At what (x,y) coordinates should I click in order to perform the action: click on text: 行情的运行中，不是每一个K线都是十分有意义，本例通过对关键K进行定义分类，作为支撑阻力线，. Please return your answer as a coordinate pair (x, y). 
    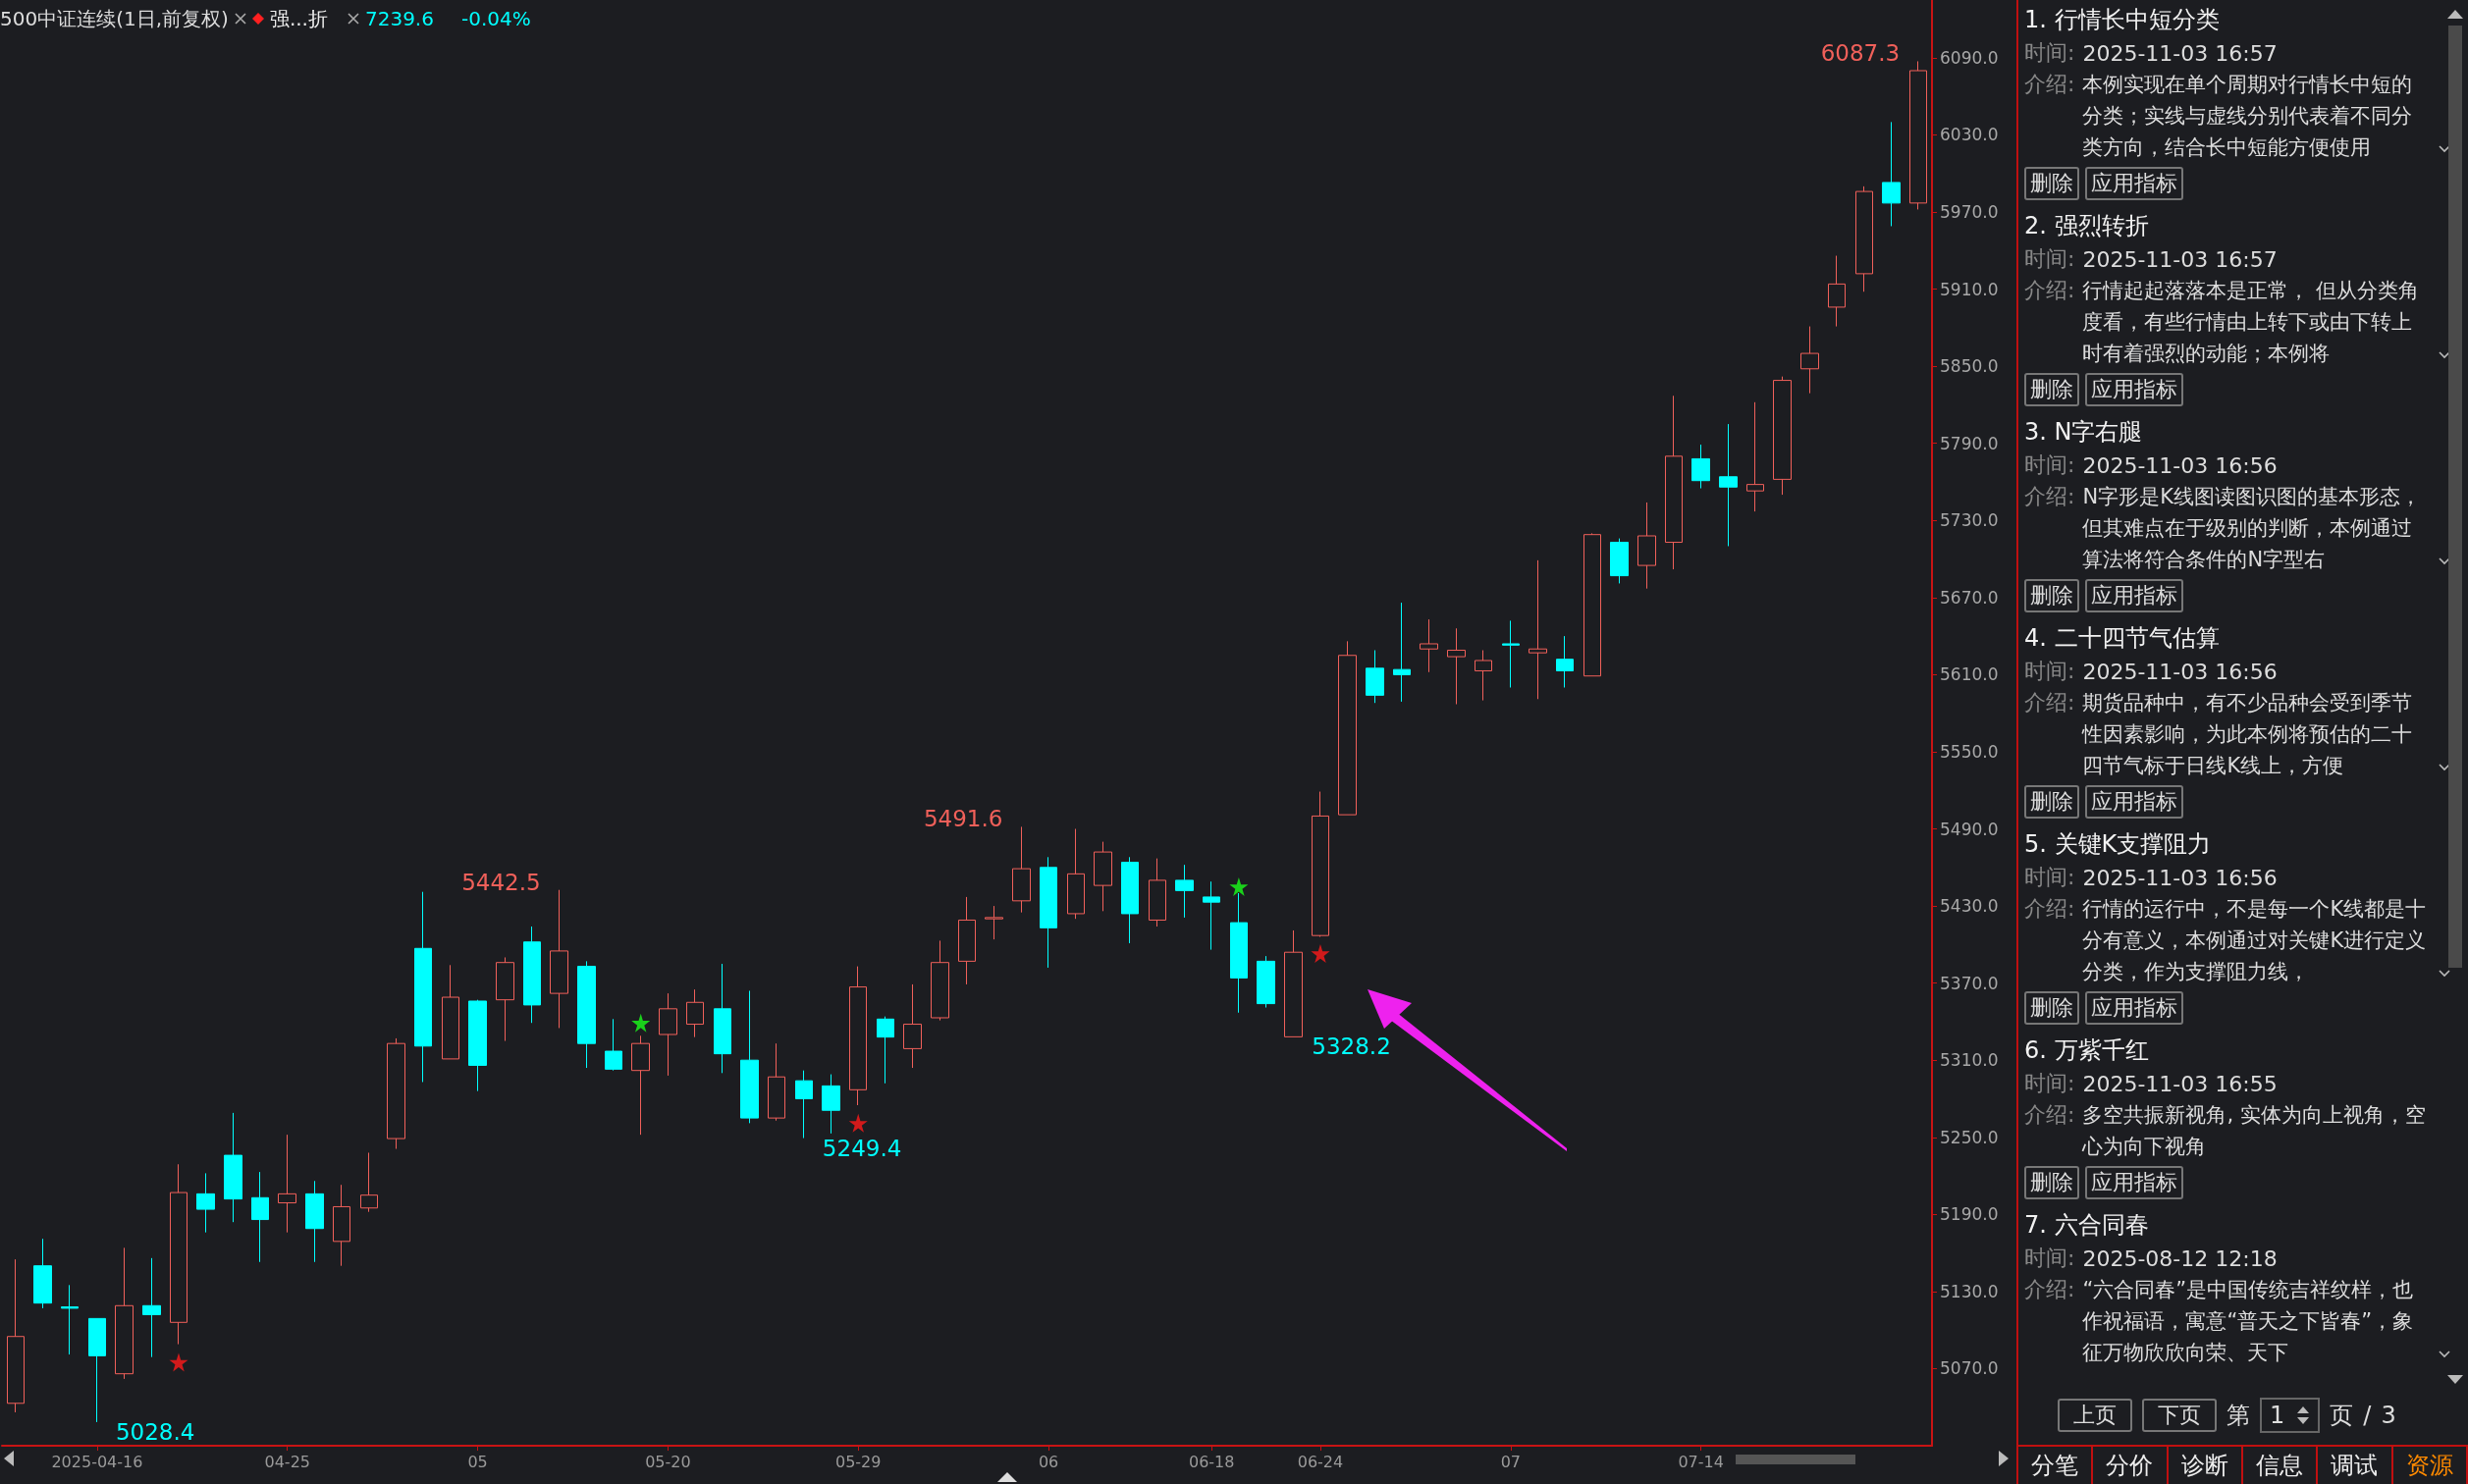
    Looking at the image, I should click on (2255, 940).